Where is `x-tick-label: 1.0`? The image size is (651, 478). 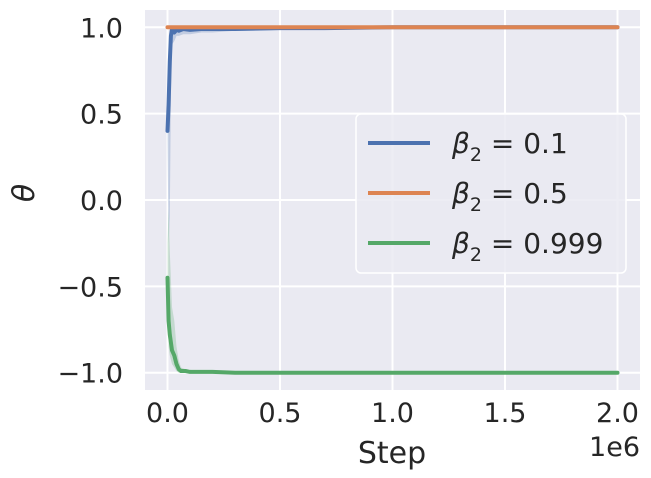 x-tick-label: 1.0 is located at coordinates (392, 413).